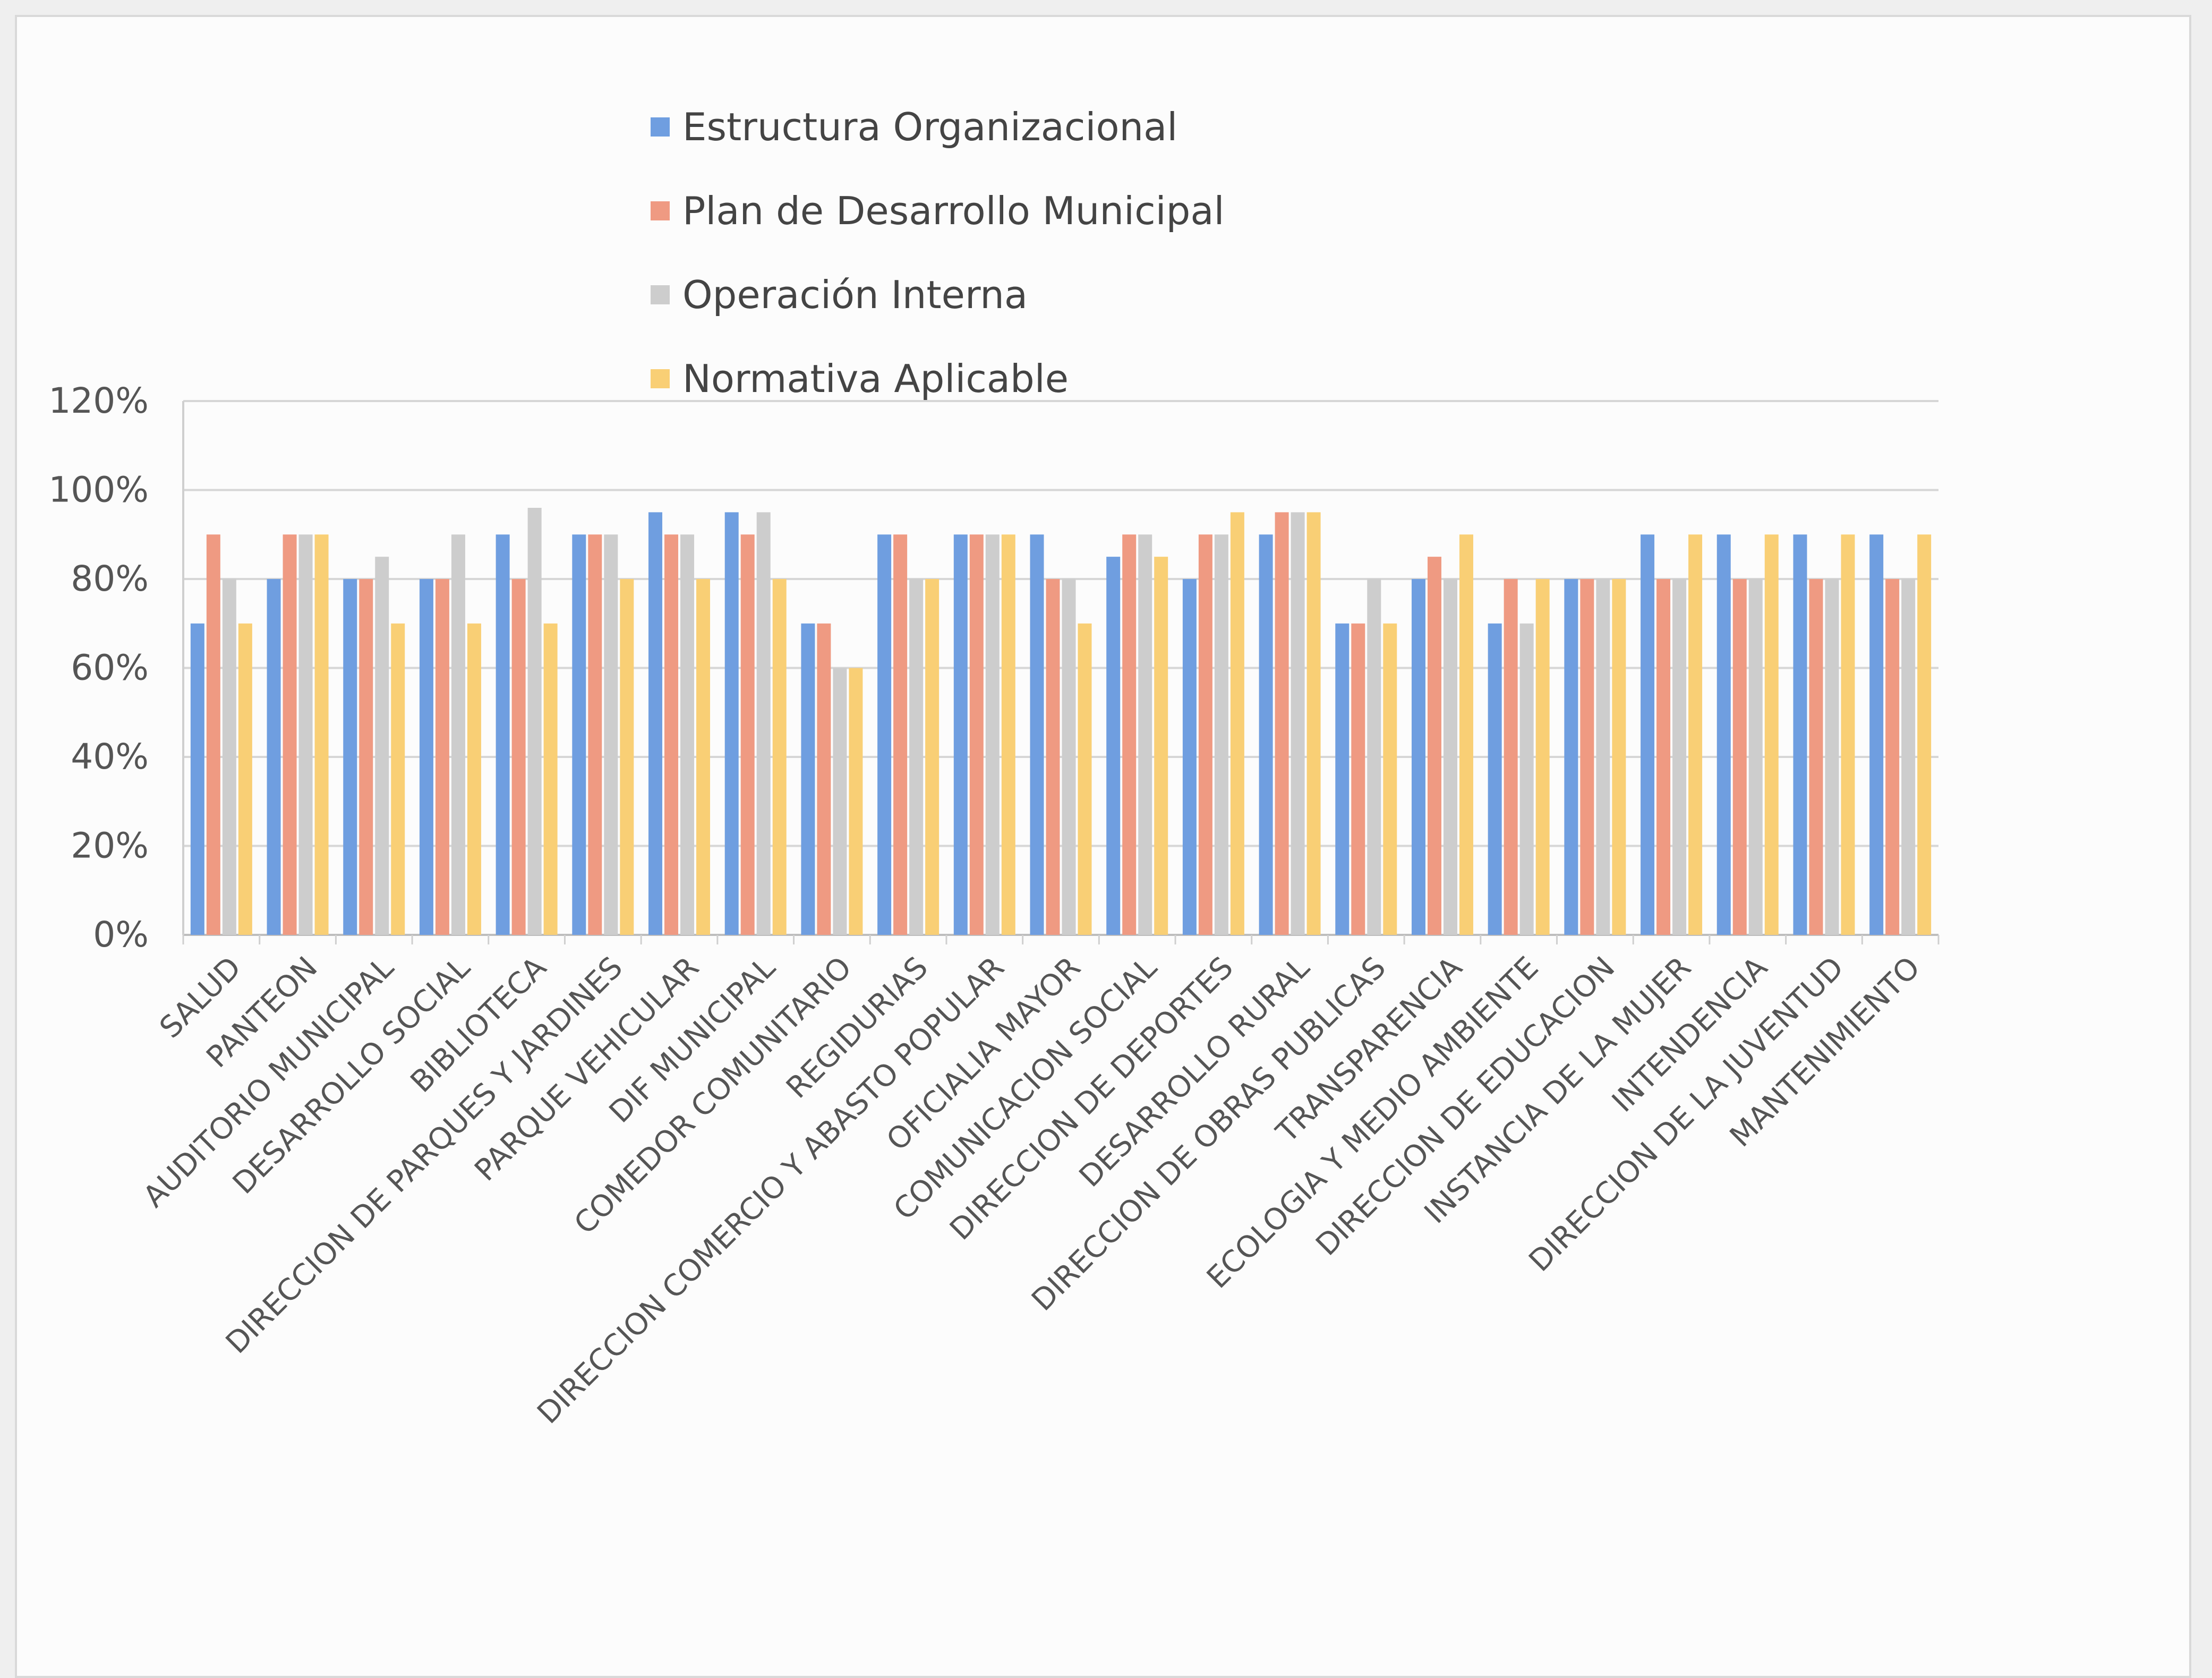 The width and height of the screenshot is (2212, 1678). I want to click on y-tick-label: 60%, so click(110, 668).